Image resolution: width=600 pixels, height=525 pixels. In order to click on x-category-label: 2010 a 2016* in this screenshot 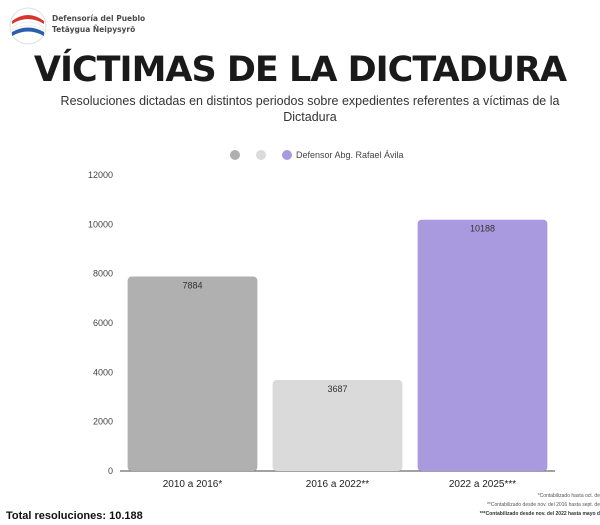, I will do `click(193, 484)`.